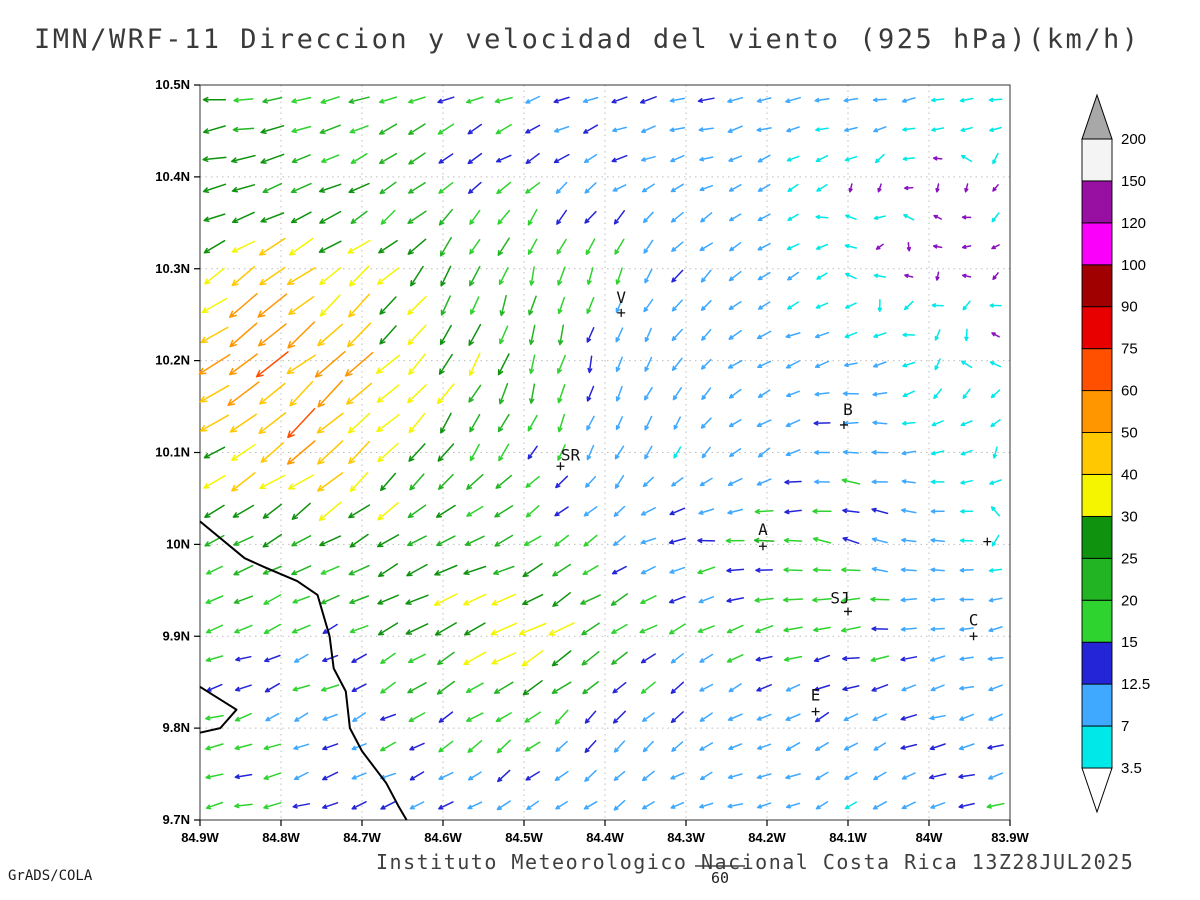 The width and height of the screenshot is (1200, 900). I want to click on city-label: SJ, so click(839, 597).